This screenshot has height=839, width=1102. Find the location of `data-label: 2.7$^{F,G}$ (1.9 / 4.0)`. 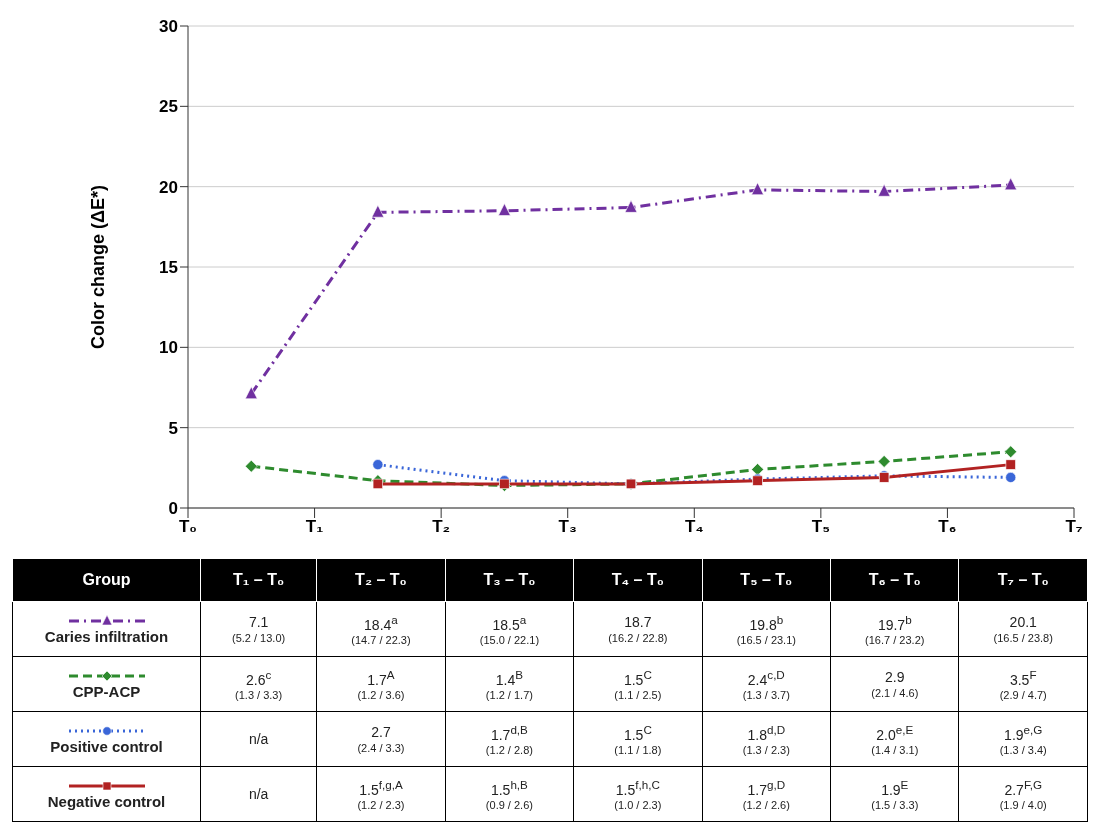

data-label: 2.7$^{F,G}$ (1.9 / 4.0) is located at coordinates (1023, 794).